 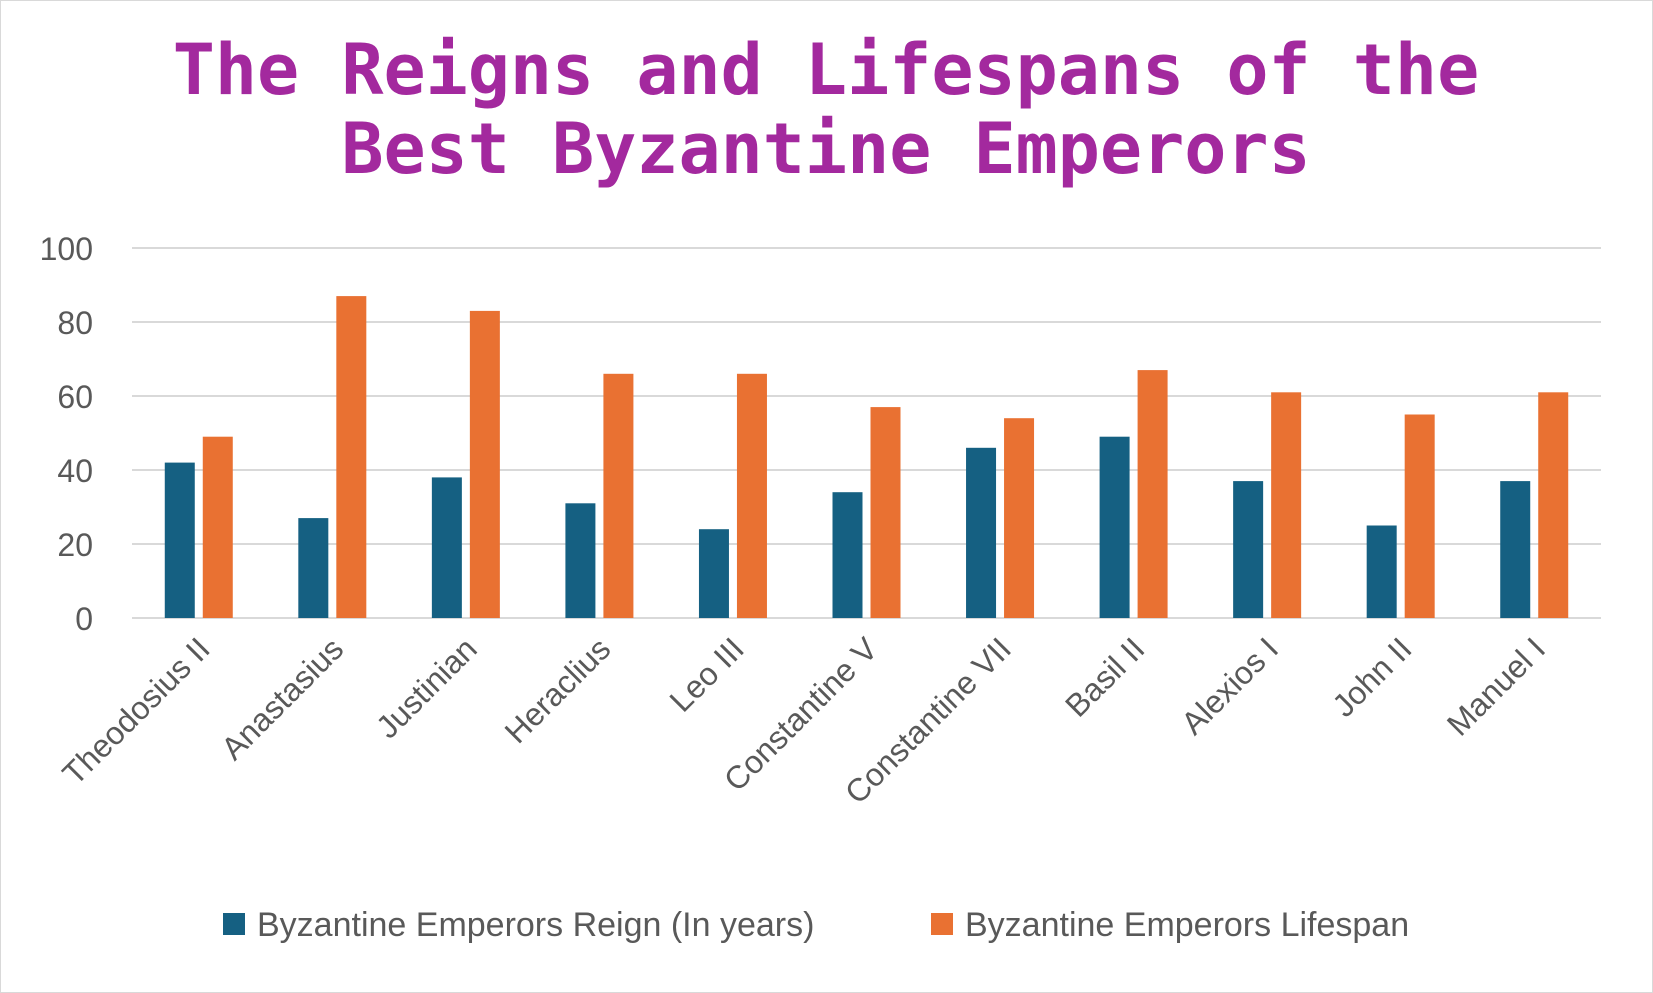 I want to click on x-category-label-4: Leo III, so click(x=707, y=674).